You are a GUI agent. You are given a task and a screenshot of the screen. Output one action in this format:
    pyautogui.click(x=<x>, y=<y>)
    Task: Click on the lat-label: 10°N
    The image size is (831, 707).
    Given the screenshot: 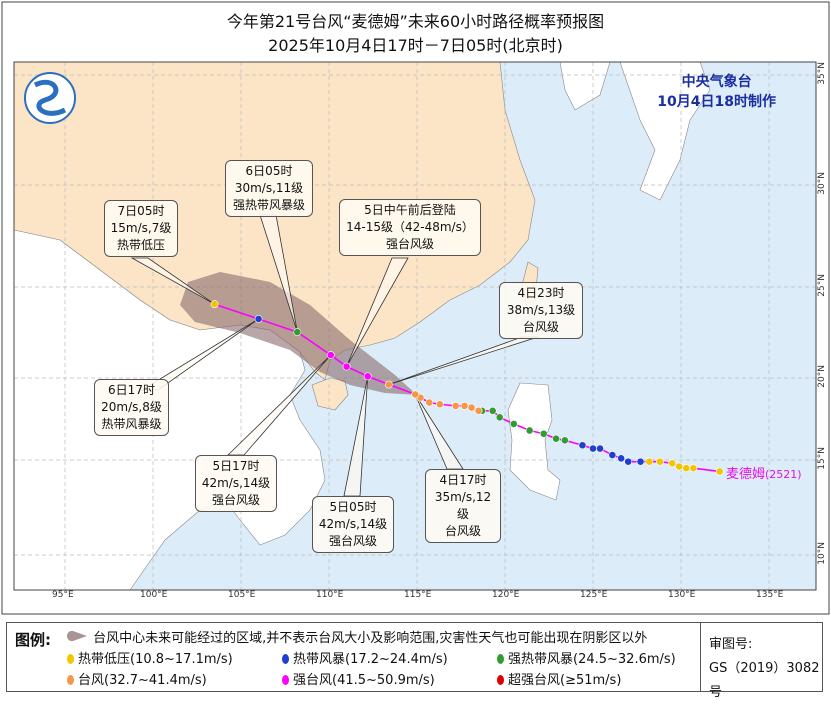 What is the action you would take?
    pyautogui.click(x=822, y=553)
    